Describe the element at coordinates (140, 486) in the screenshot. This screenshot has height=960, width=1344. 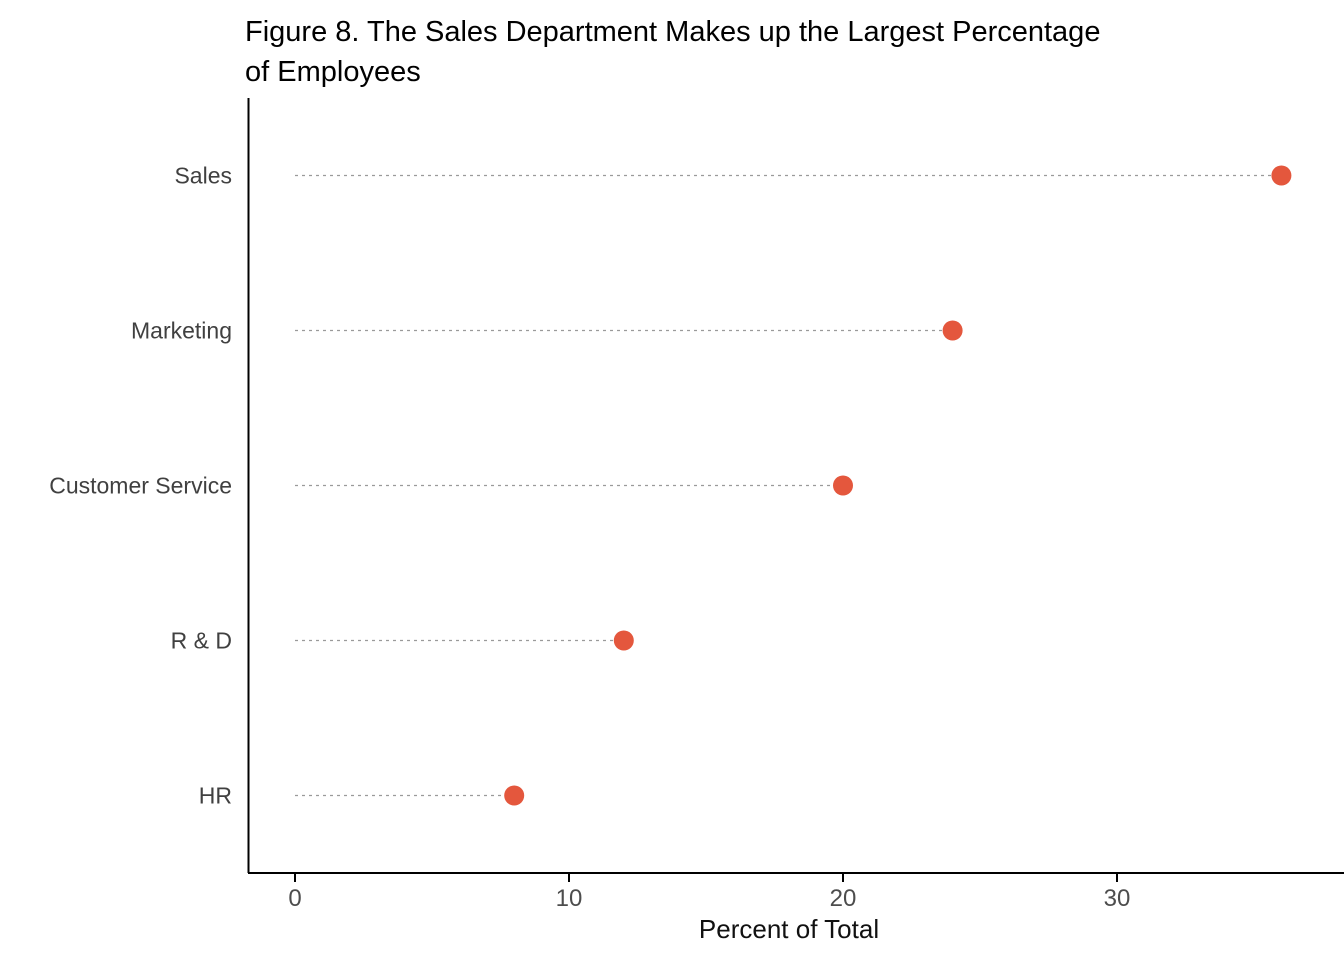
I see `category-label: Customer Service` at that location.